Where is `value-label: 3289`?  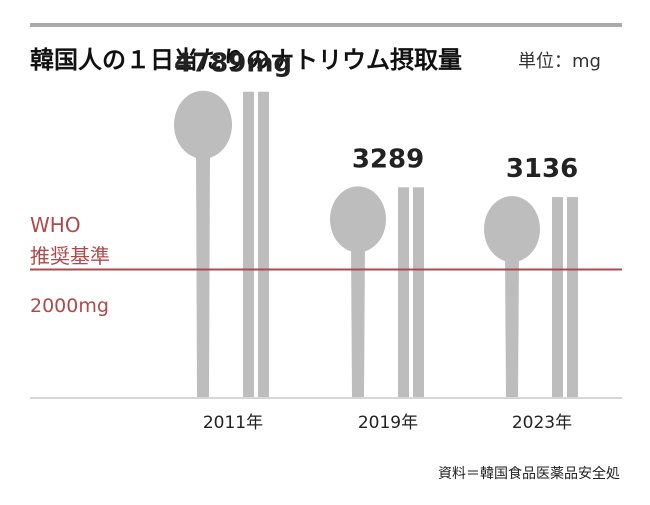
value-label: 3289 is located at coordinates (388, 159).